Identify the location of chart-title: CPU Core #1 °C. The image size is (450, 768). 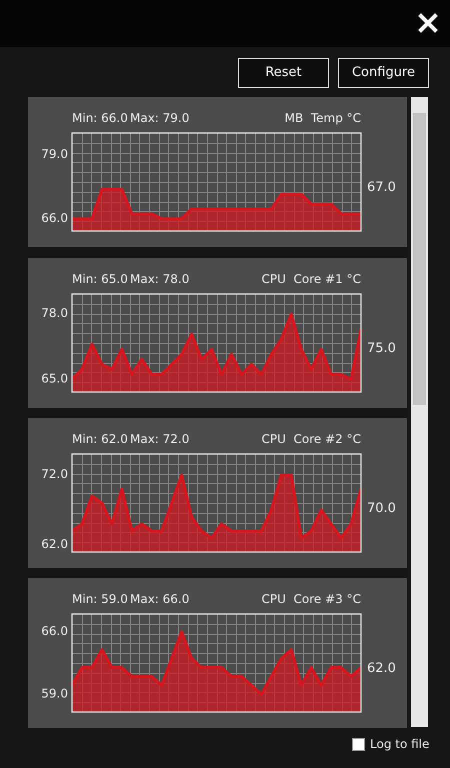
(311, 279).